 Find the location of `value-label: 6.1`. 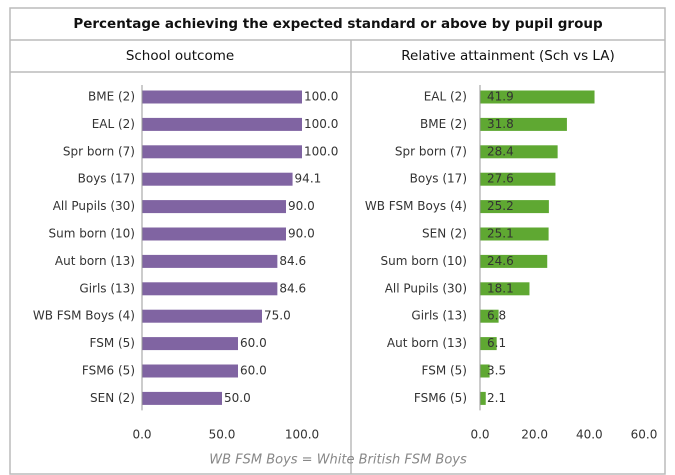

value-label: 6.1 is located at coordinates (496, 343).